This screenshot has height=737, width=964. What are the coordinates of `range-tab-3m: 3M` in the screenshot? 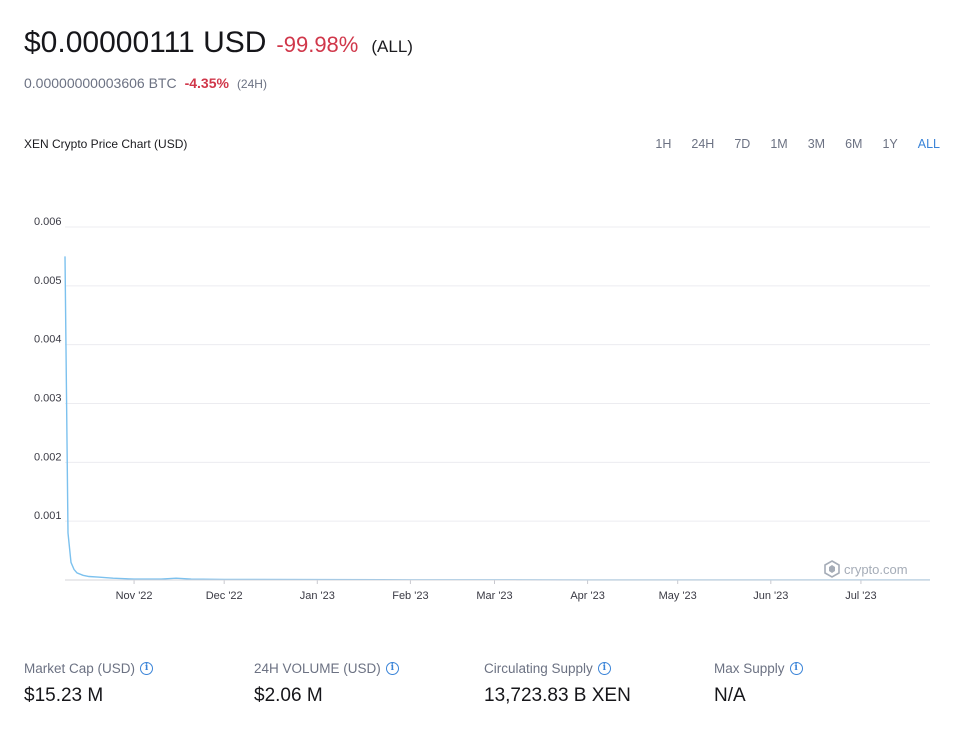 It's located at (816, 144).